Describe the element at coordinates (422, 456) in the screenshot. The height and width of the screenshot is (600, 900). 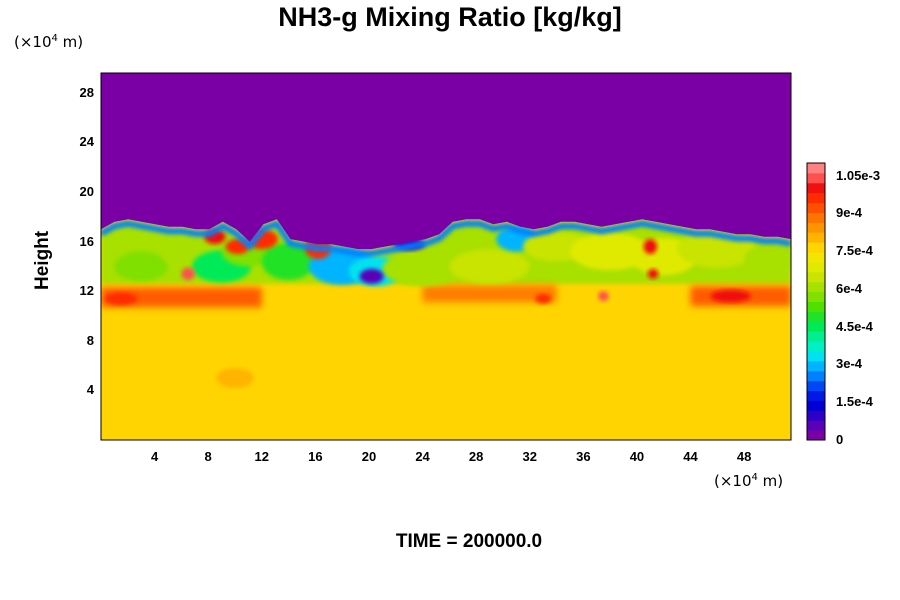
I see `x-tick-label: 24` at that location.